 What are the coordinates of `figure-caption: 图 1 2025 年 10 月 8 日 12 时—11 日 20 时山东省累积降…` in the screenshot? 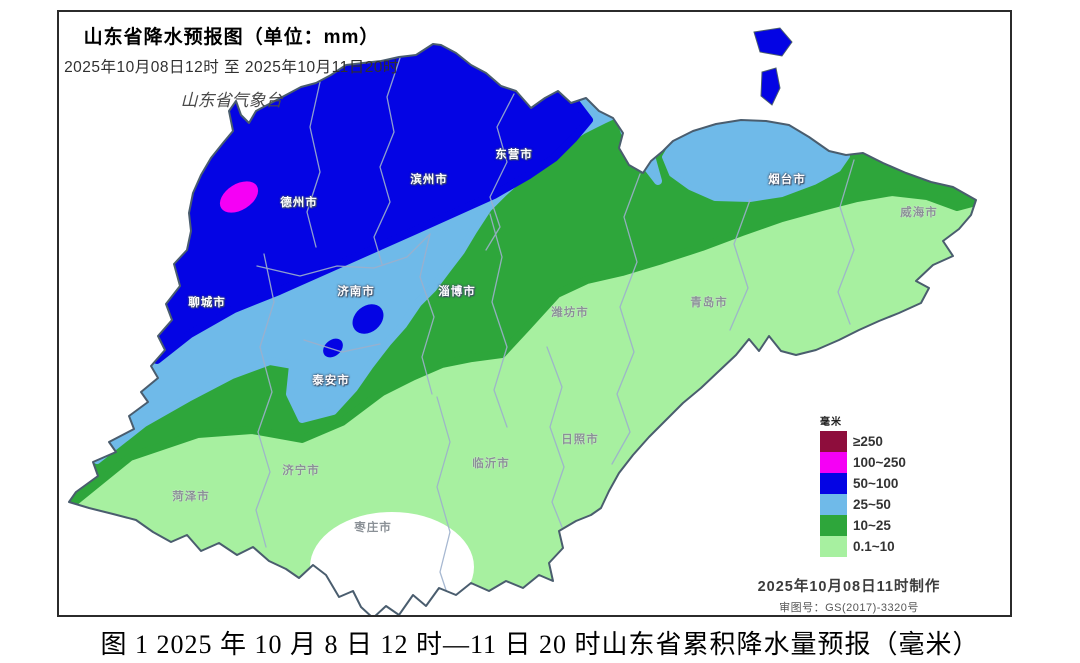 It's located at (540, 644).